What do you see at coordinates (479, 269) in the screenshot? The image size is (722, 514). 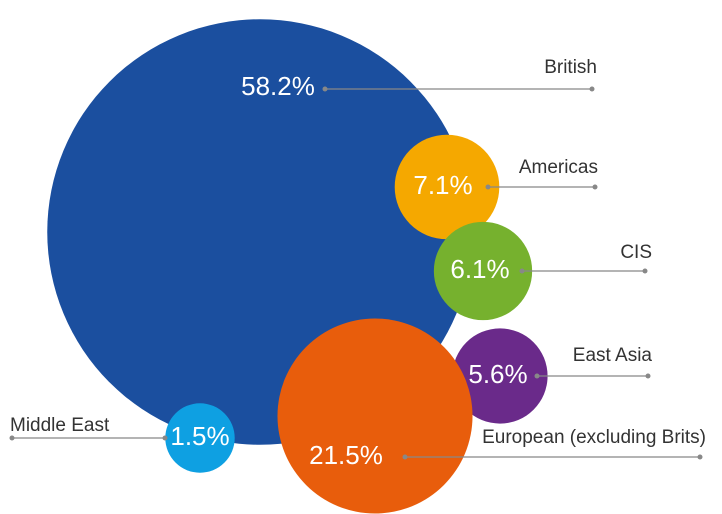 I see `value-label: 6.1%` at bounding box center [479, 269].